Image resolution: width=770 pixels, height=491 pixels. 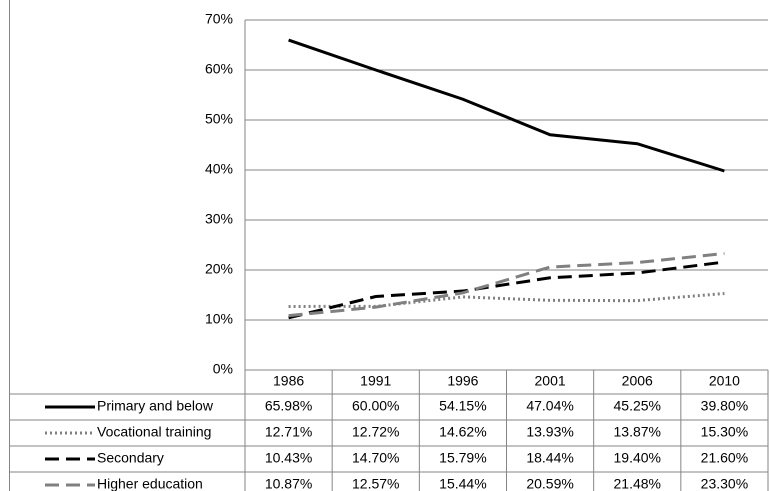 I want to click on y-tick-label: 30%, so click(x=219, y=219).